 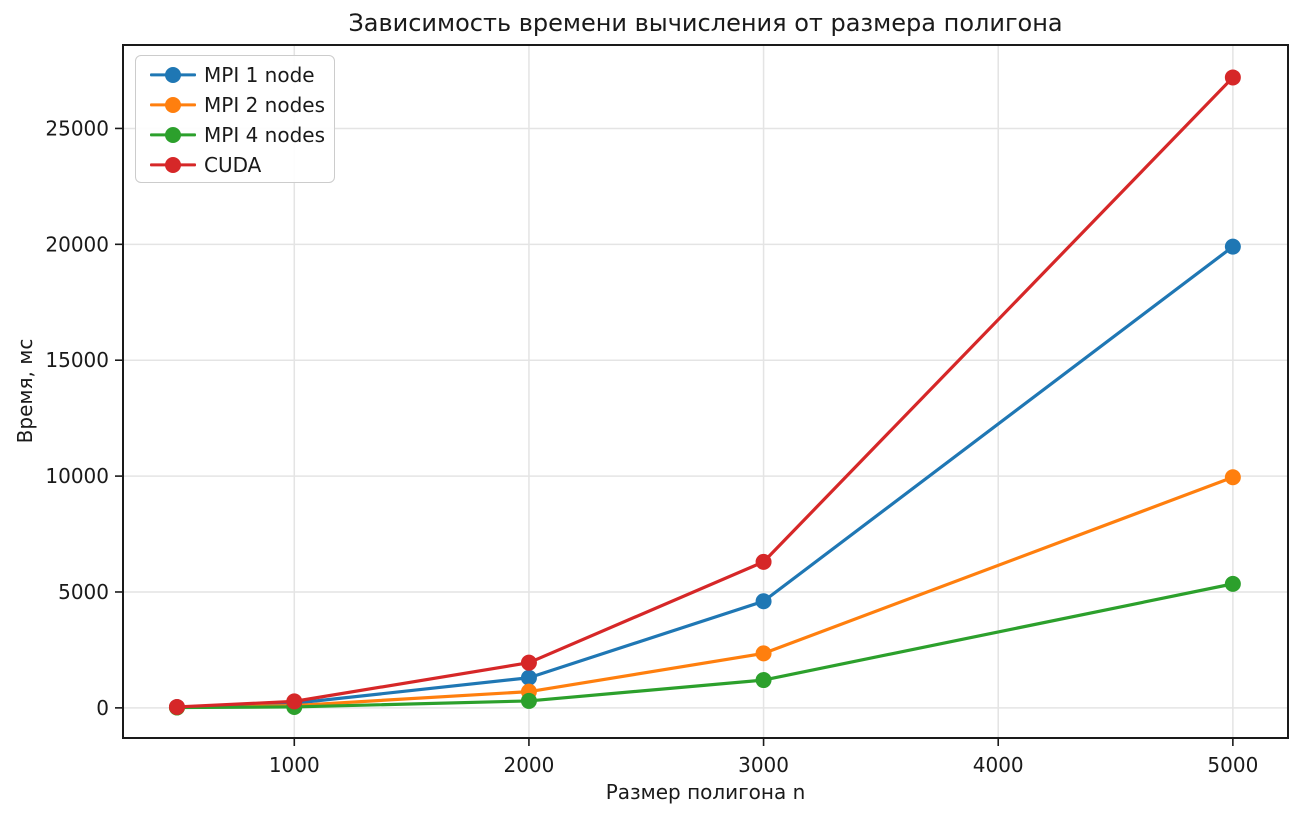 I want to click on legend-item-mpi-1-node: MPI 1 node, so click(x=235, y=75).